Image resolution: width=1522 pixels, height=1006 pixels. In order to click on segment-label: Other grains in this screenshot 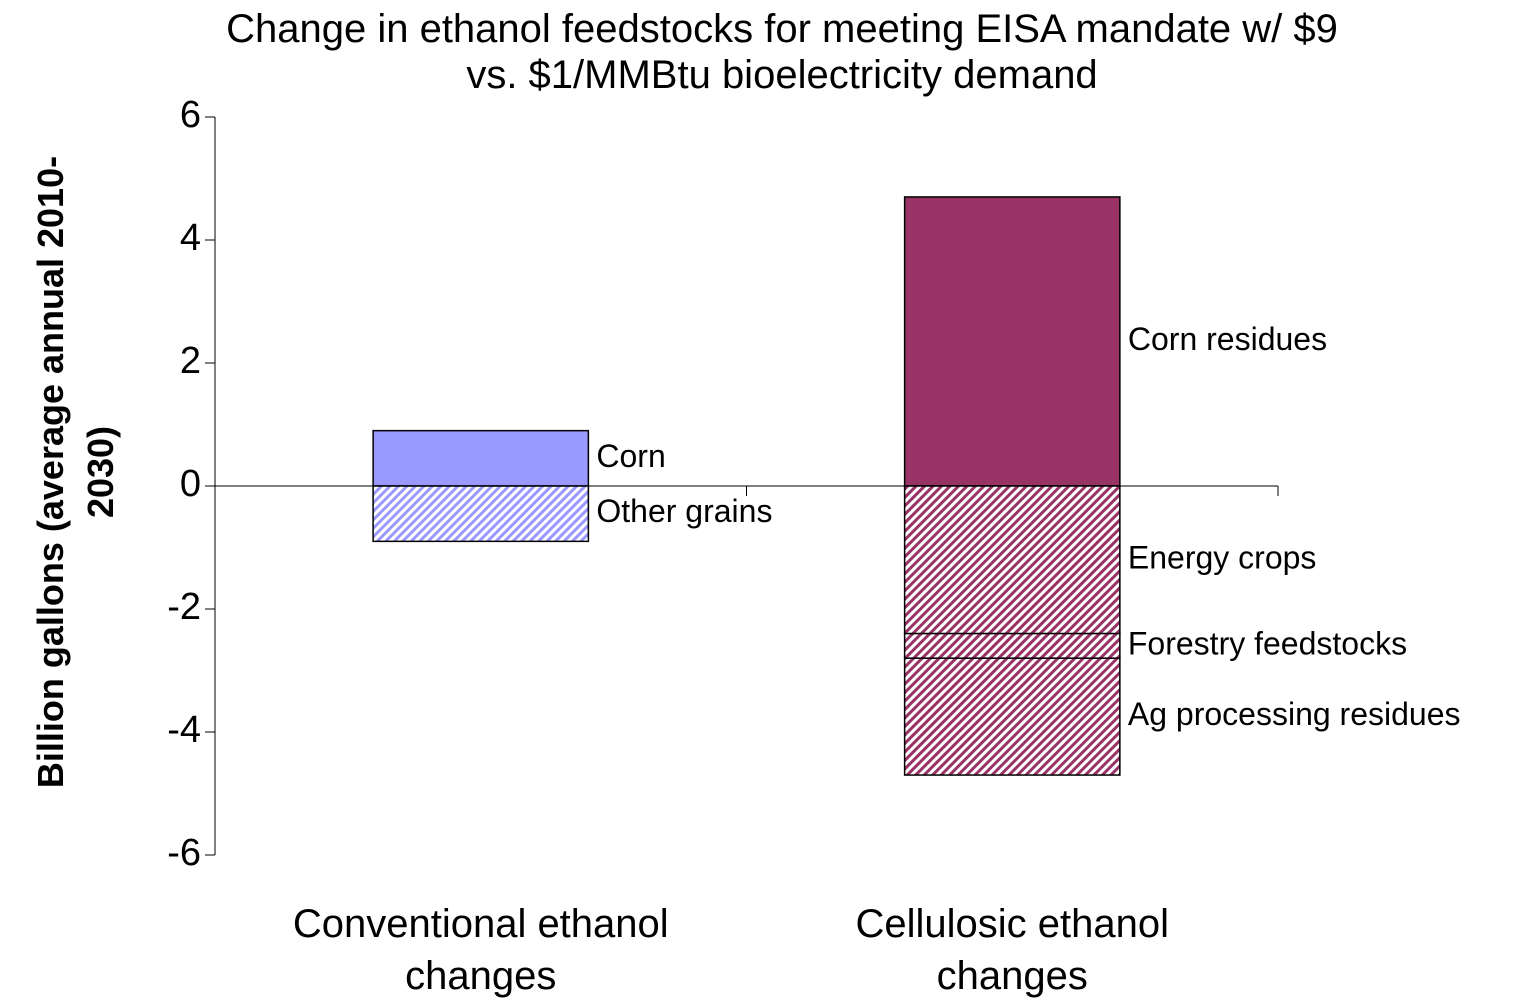, I will do `click(684, 511)`.